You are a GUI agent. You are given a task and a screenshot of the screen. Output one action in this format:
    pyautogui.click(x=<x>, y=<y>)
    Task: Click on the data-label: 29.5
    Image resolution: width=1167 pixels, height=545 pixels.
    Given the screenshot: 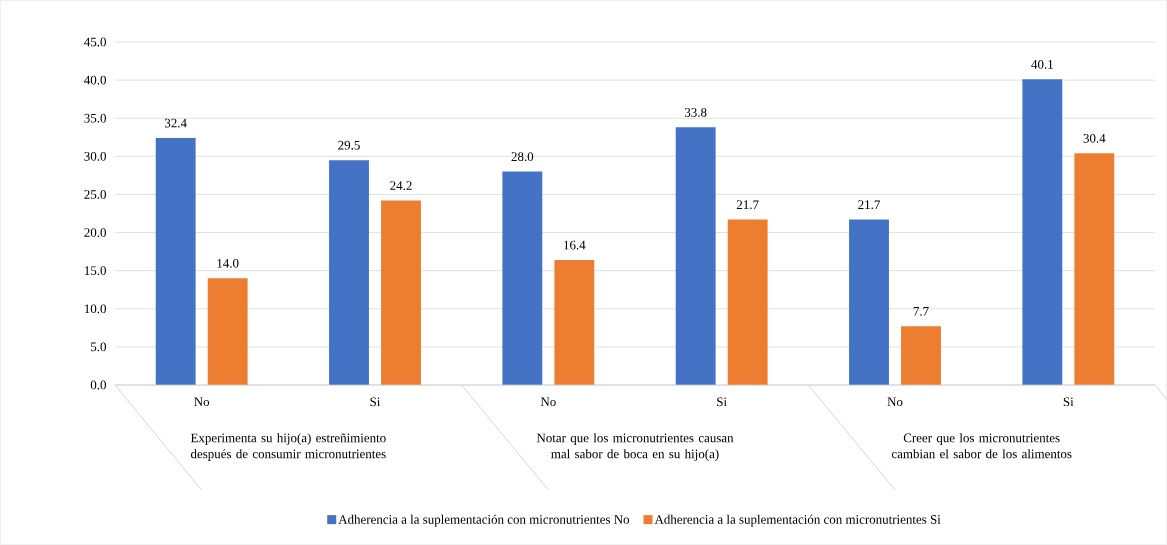 What is the action you would take?
    pyautogui.click(x=349, y=145)
    